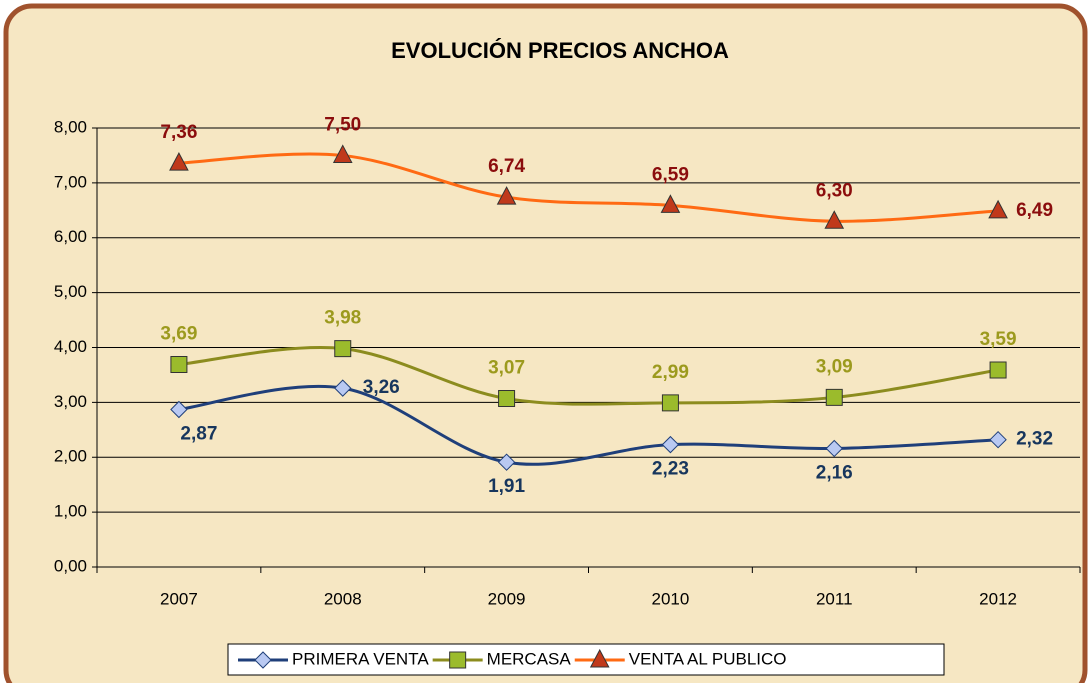 This screenshot has height=683, width=1091. What do you see at coordinates (70, 291) in the screenshot?
I see `y-tick-label: 5,00` at bounding box center [70, 291].